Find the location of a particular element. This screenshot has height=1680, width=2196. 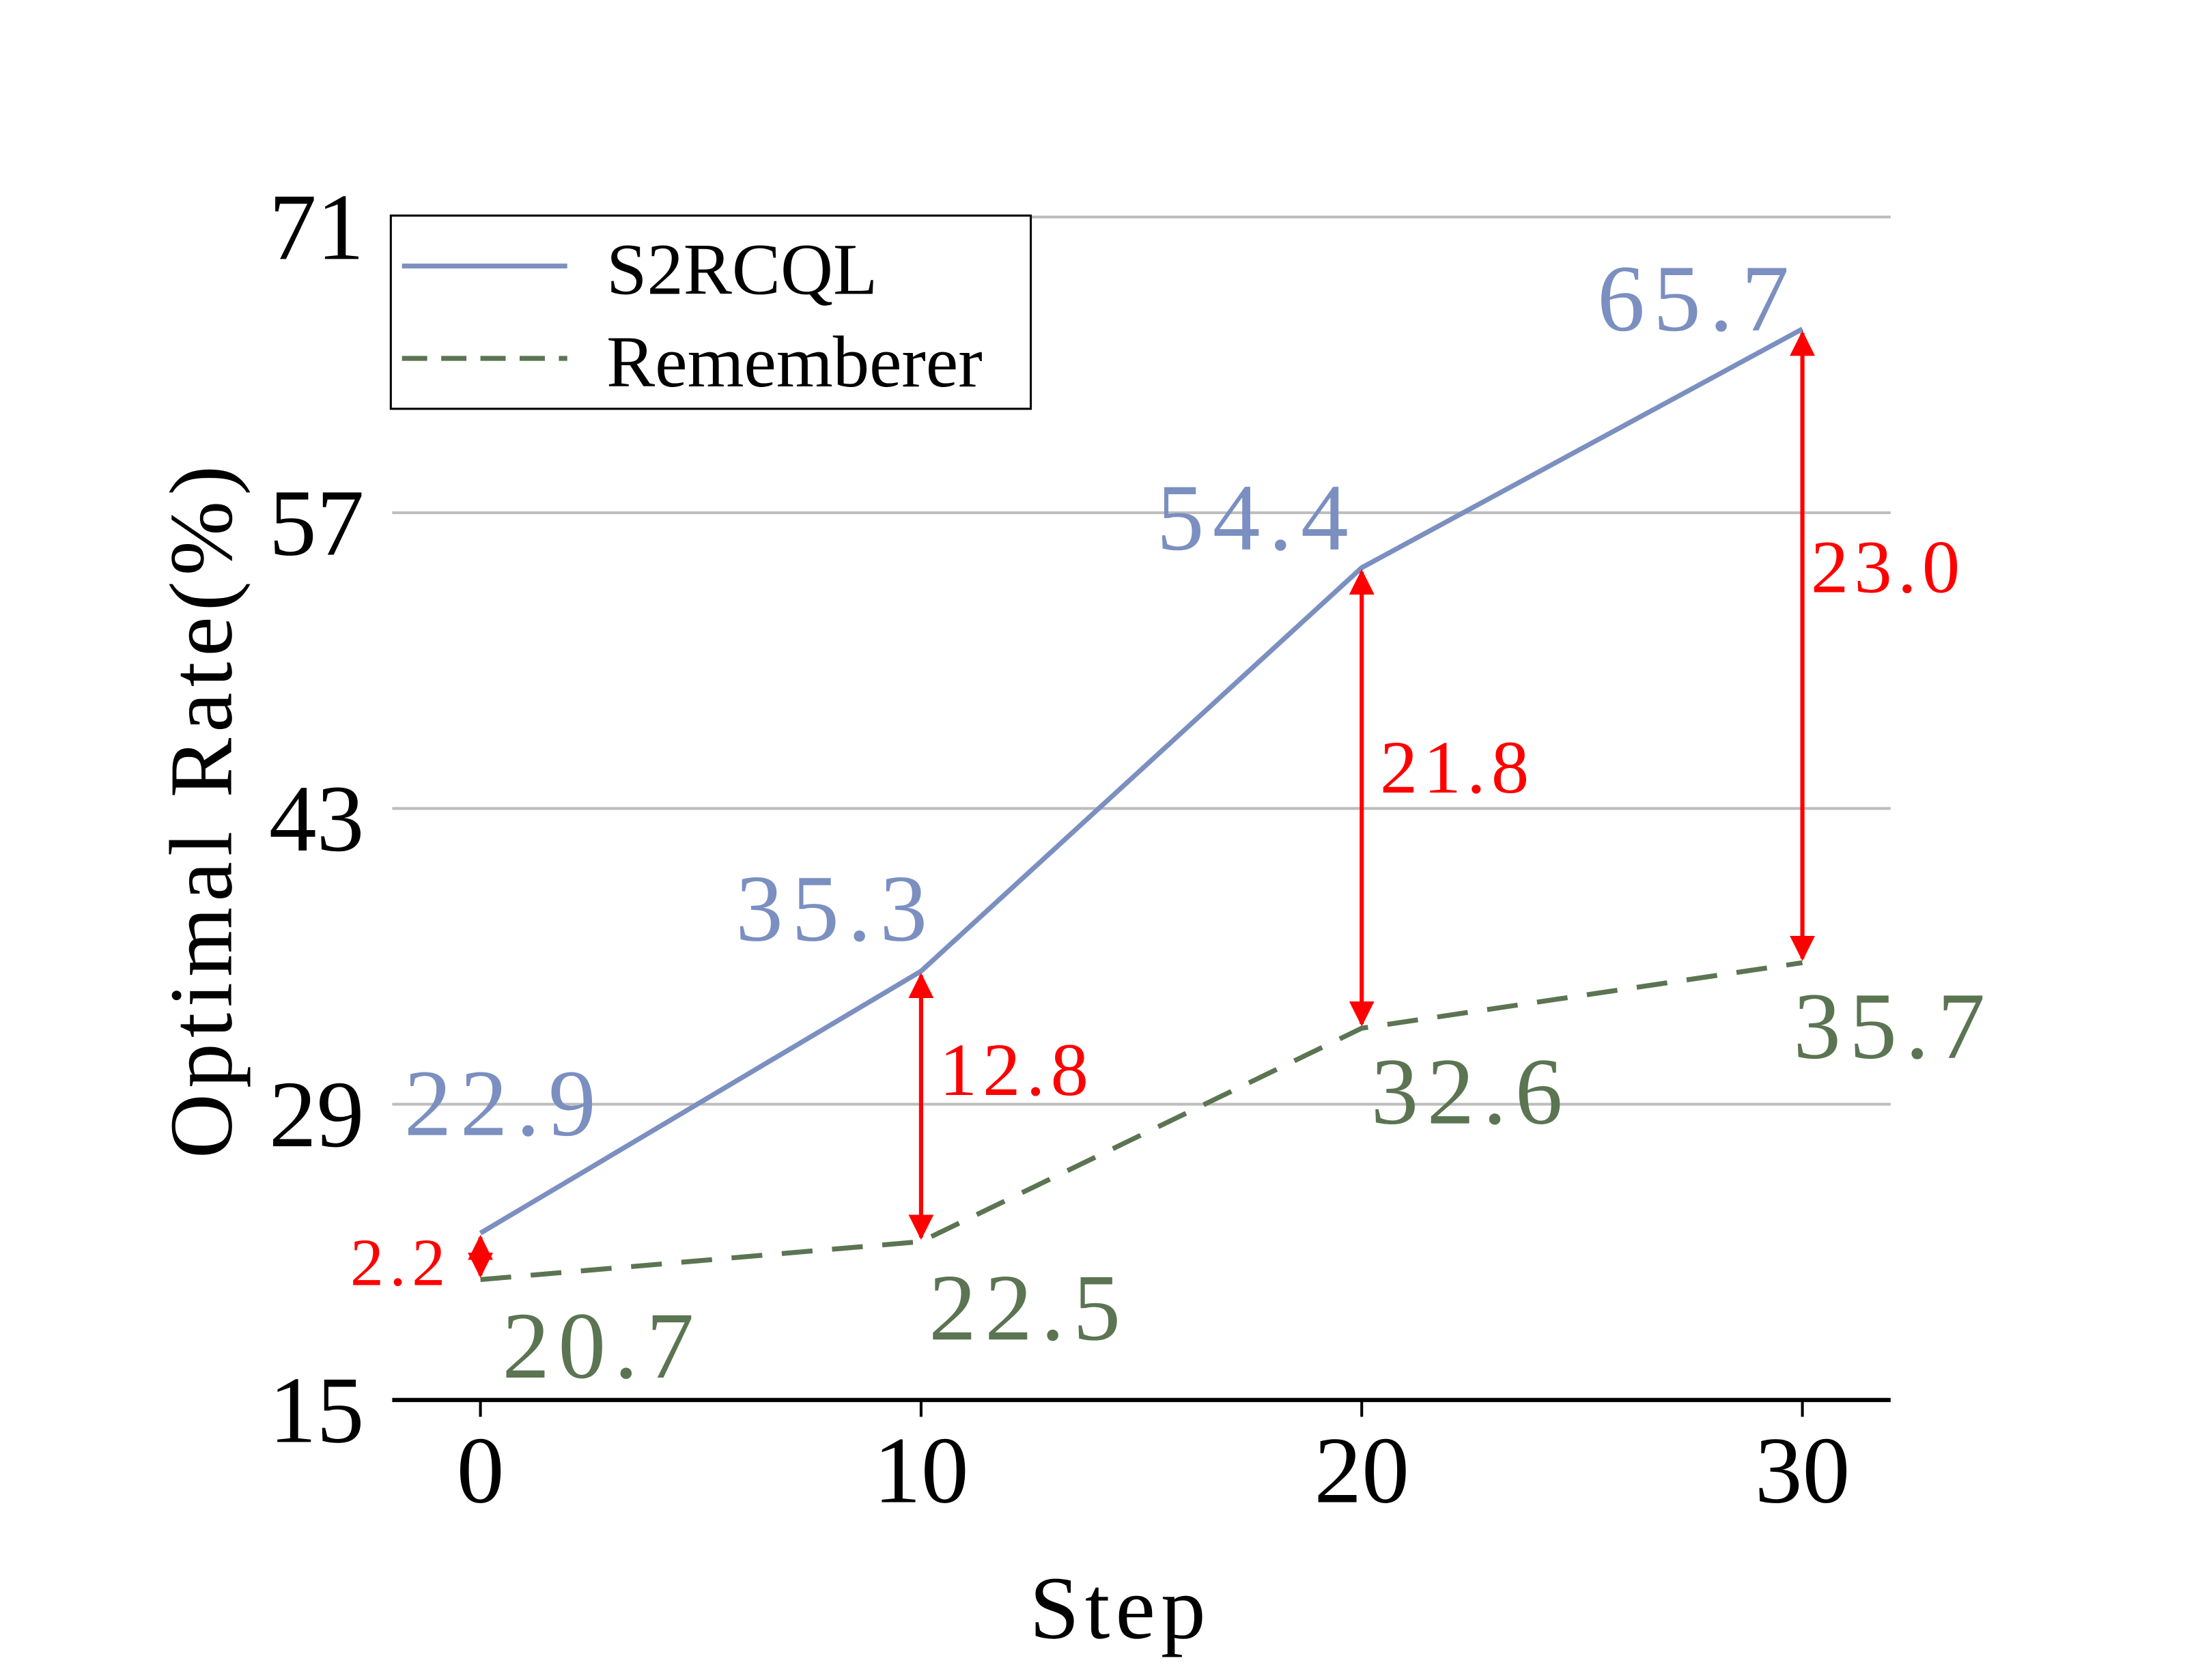

gap-label: 23.0 is located at coordinates (1889, 567).